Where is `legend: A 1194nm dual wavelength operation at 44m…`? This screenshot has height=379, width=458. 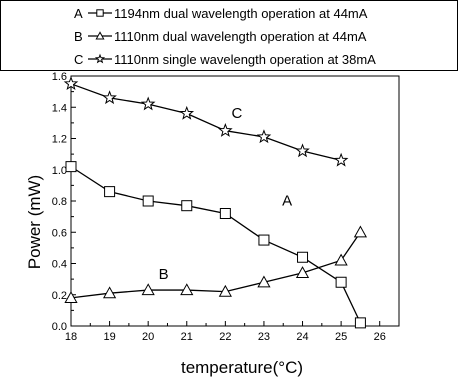 legend: A 1194nm dual wavelength operation at 44m… is located at coordinates (225, 36).